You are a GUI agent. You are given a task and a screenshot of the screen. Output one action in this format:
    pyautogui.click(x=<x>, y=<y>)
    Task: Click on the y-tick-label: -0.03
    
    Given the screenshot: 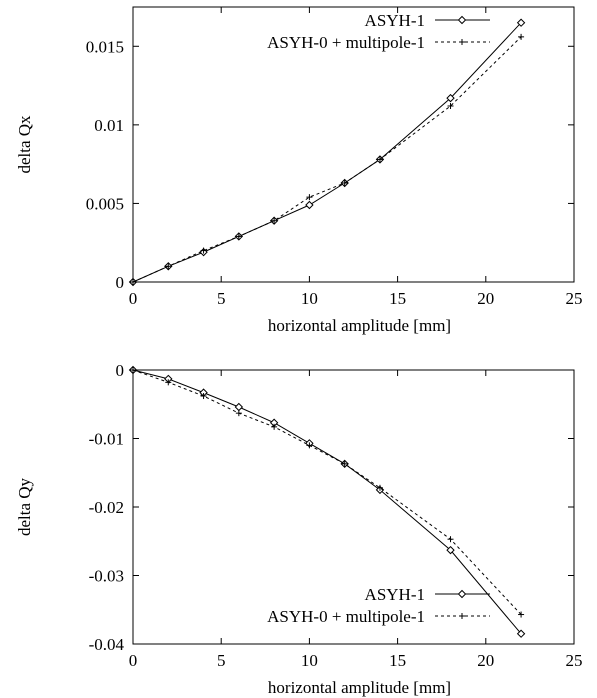 What is the action you would take?
    pyautogui.click(x=106, y=576)
    